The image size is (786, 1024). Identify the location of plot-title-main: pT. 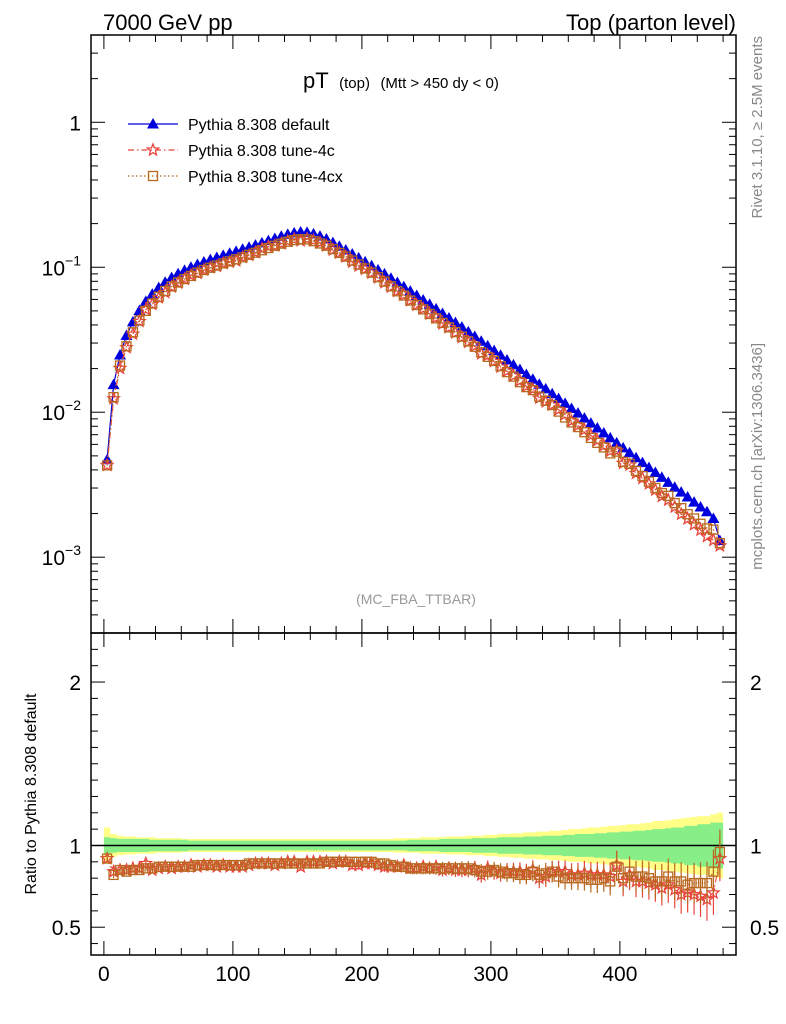
(316, 80).